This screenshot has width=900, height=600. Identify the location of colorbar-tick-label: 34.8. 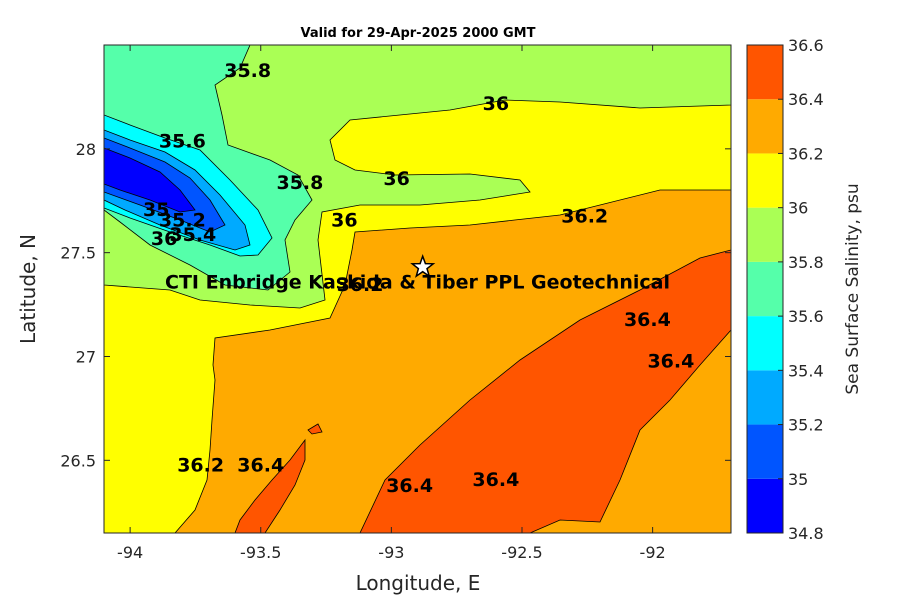
(806, 533).